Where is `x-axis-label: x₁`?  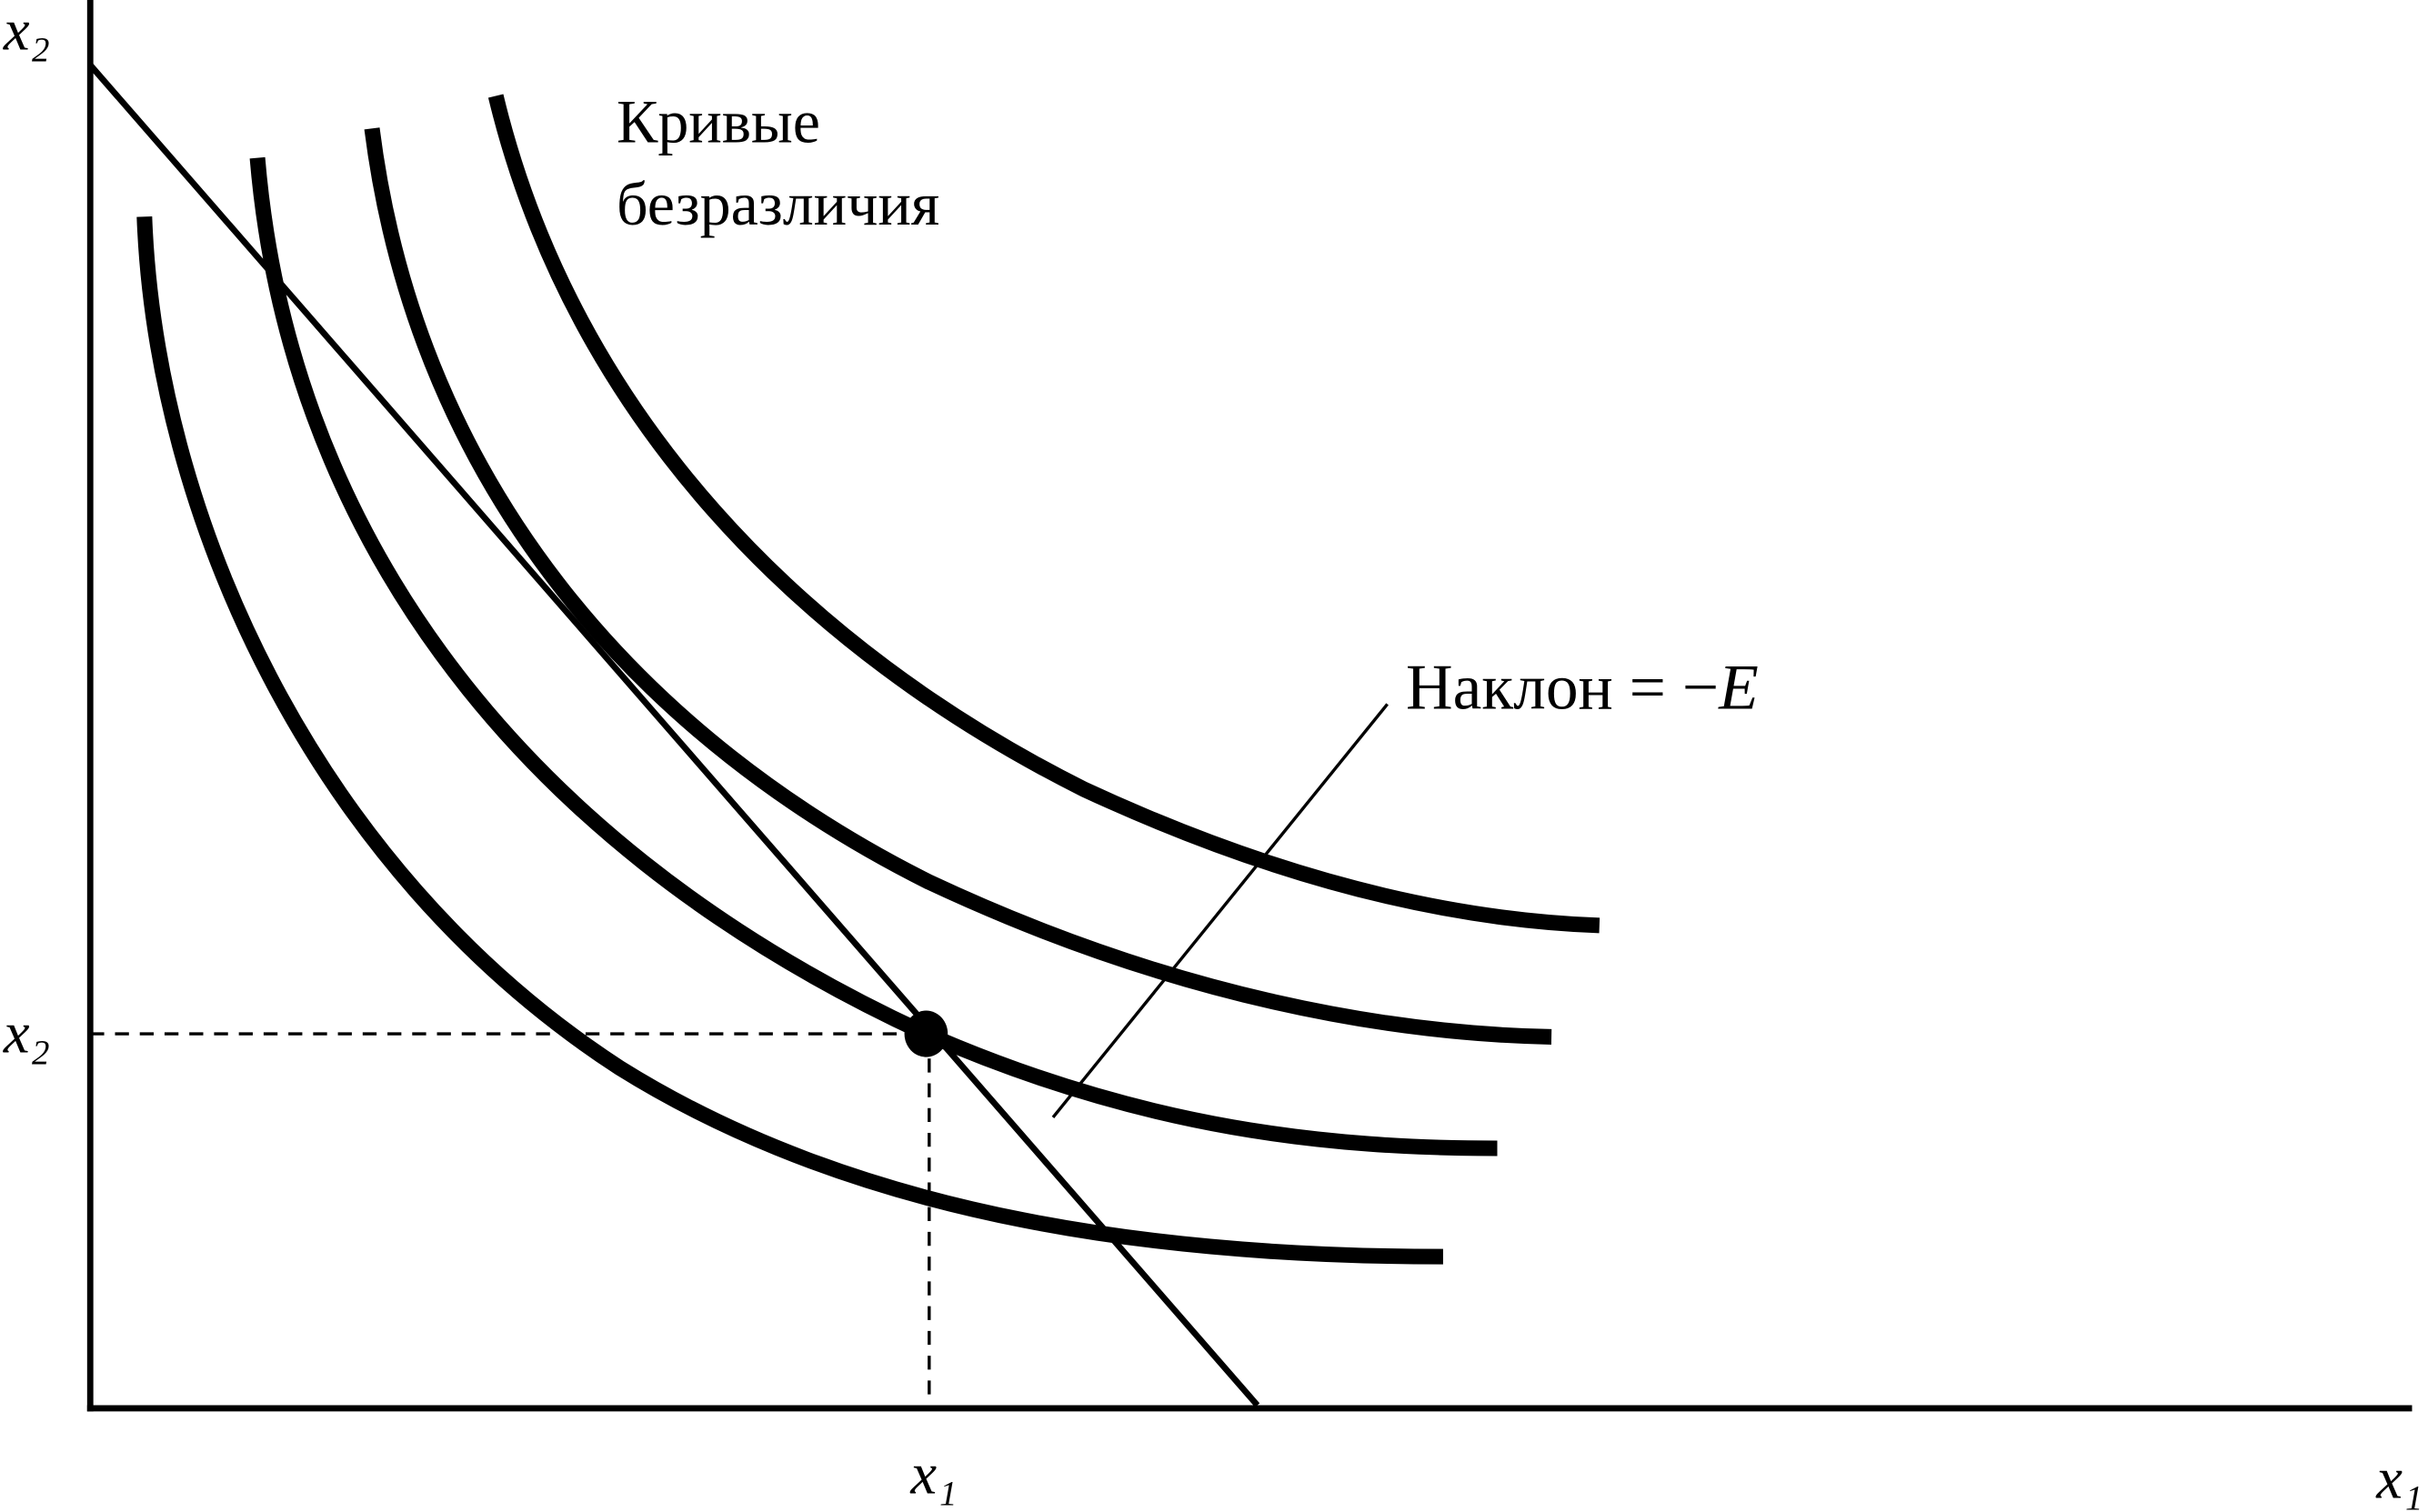 x-axis-label: x₁ is located at coordinates (2399, 1478).